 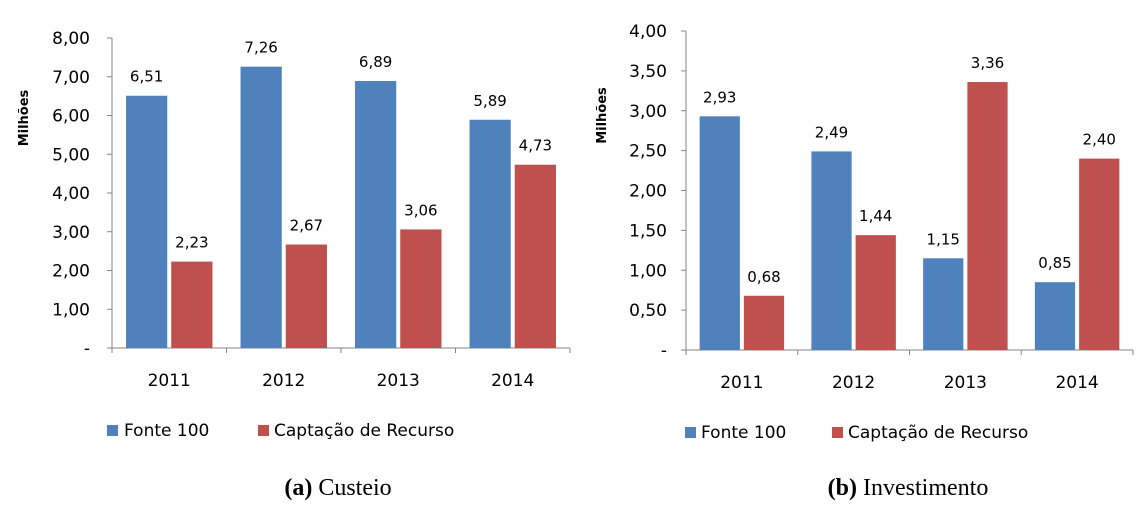 What do you see at coordinates (71, 39) in the screenshot?
I see `y-tick-label: 8,00` at bounding box center [71, 39].